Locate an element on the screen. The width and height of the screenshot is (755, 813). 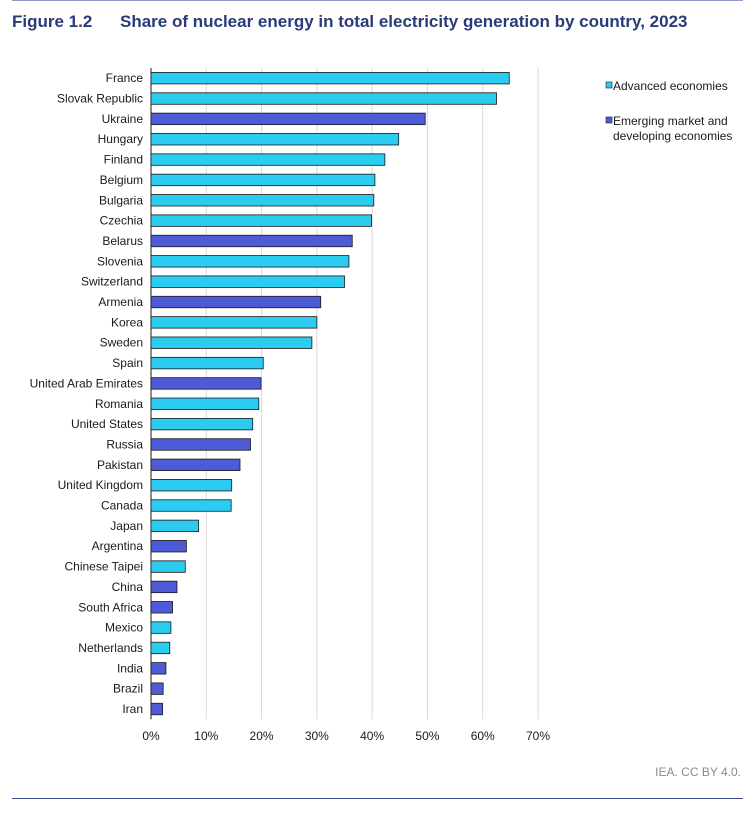
bar-chinese-taipei is located at coordinates (168, 566).